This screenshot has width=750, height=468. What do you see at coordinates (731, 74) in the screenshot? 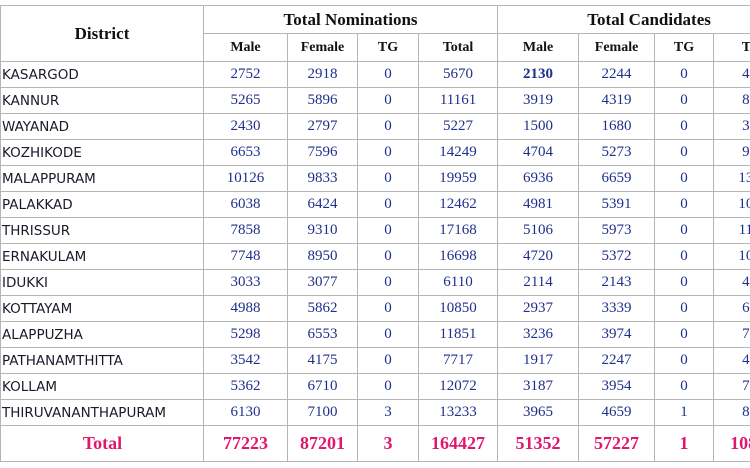
I see `number-cell: 4374` at bounding box center [731, 74].